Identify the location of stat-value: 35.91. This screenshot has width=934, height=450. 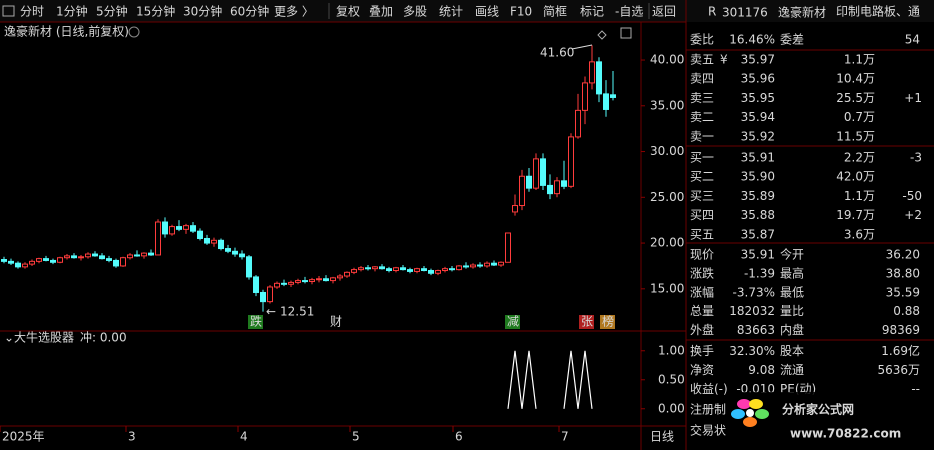
(758, 255).